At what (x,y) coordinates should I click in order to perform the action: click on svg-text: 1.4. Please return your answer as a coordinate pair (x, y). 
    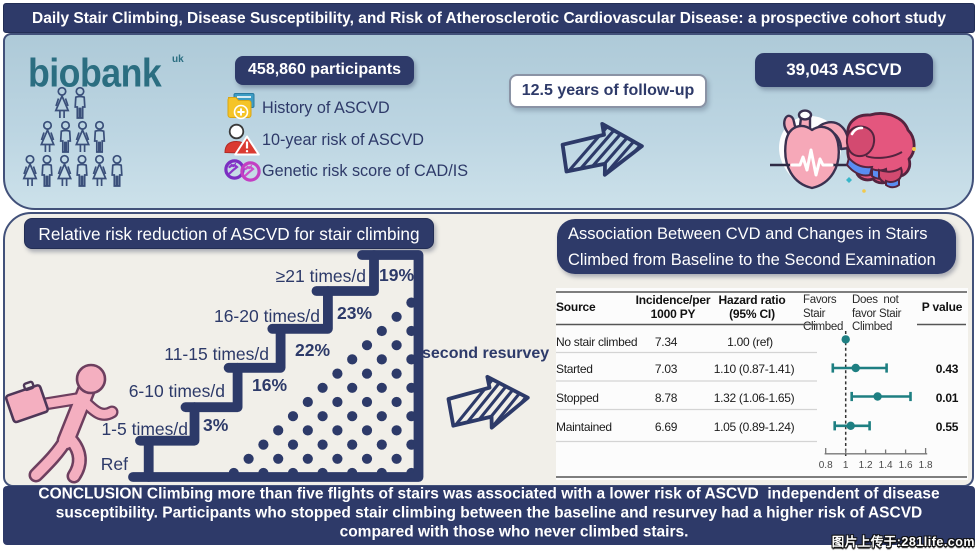
    Looking at the image, I should click on (886, 465).